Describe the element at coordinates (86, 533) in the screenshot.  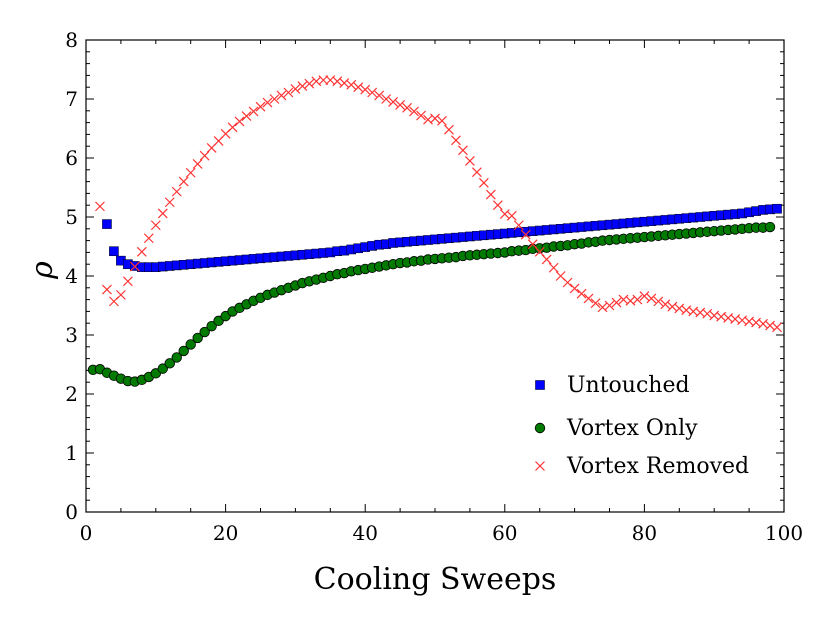
I see `x-tick-label: 0` at that location.